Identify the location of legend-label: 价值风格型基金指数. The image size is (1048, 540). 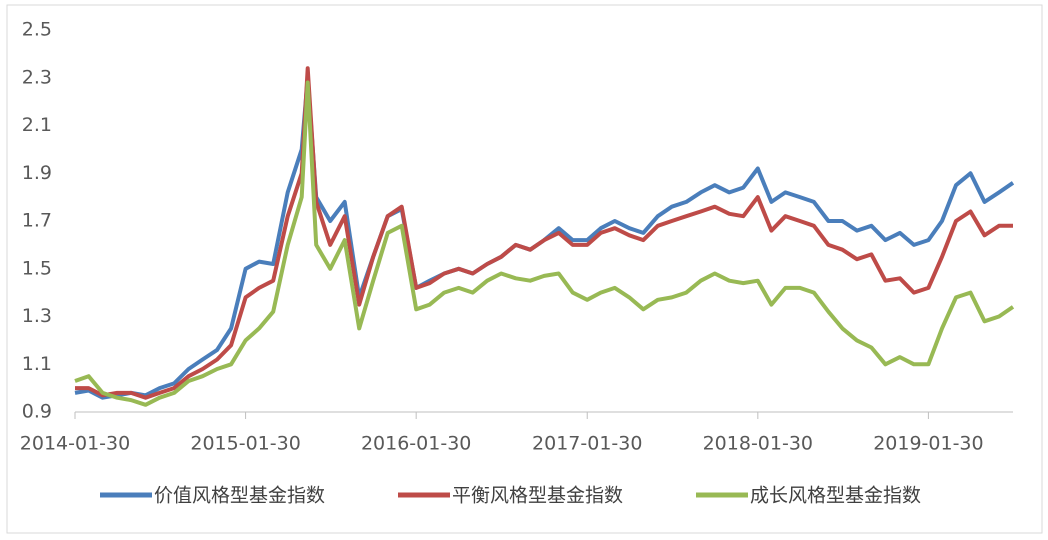
(239, 496).